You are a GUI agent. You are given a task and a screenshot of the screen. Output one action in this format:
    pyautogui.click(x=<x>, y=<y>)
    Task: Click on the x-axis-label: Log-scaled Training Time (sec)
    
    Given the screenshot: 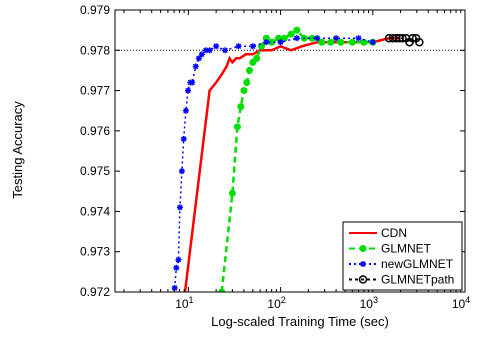 What is the action you would take?
    pyautogui.click(x=300, y=321)
    